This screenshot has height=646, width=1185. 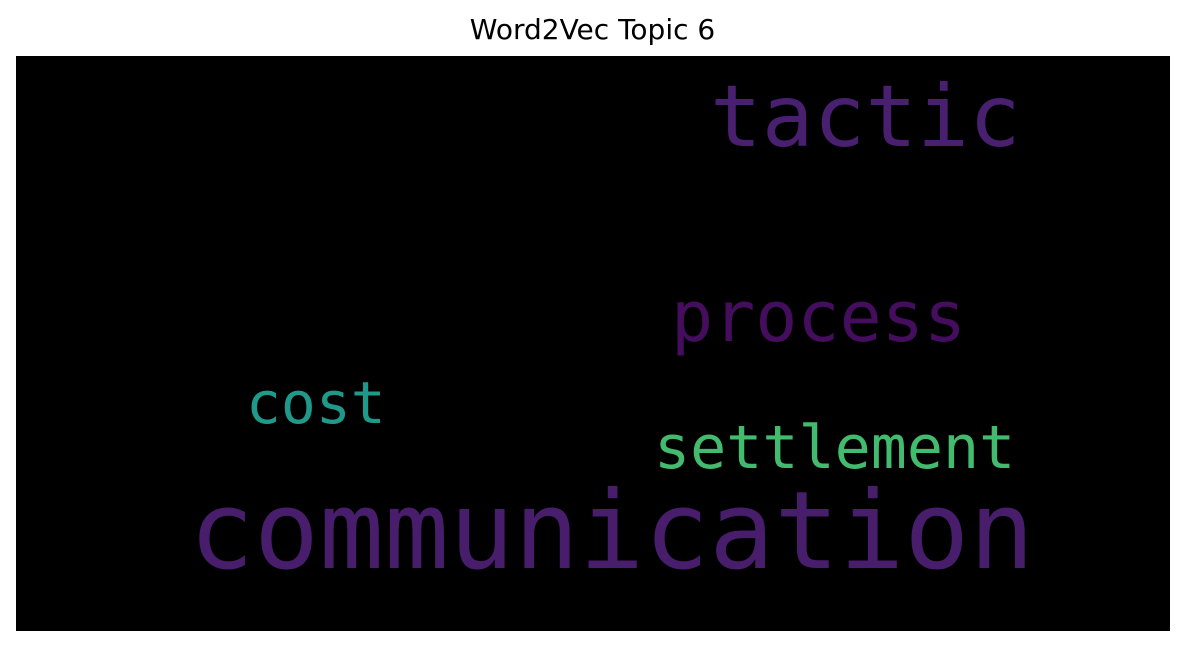 What do you see at coordinates (865, 117) in the screenshot?
I see `word-tactic: tactic` at bounding box center [865, 117].